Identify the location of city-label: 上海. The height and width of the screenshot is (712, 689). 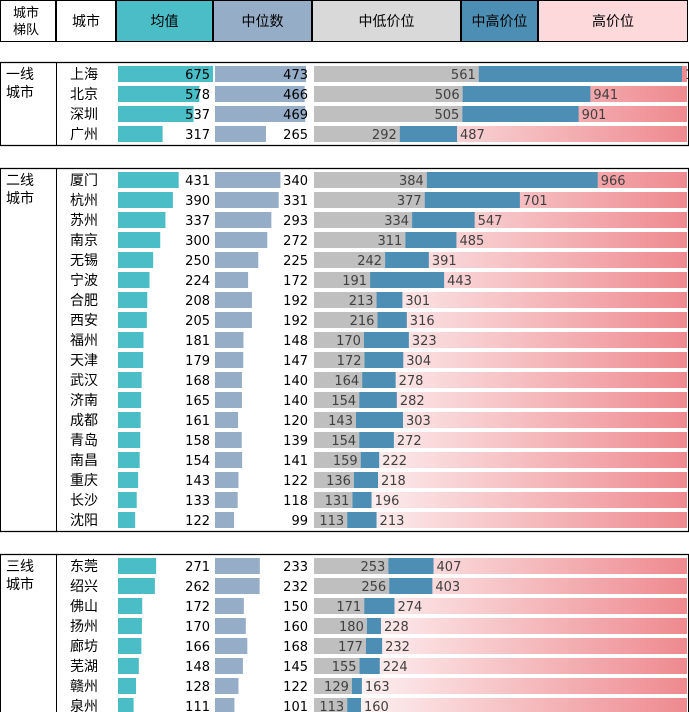
(84, 75).